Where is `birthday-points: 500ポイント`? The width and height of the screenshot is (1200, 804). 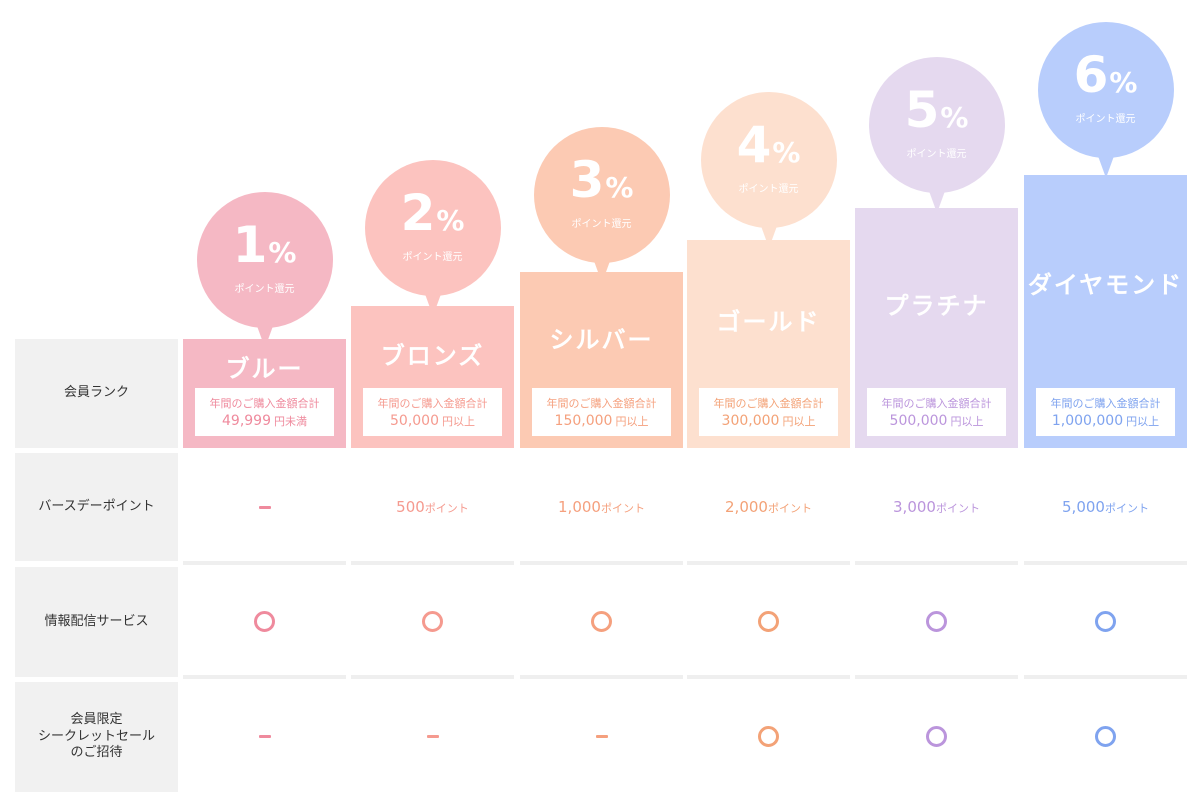 birthday-points: 500ポイント is located at coordinates (432, 507).